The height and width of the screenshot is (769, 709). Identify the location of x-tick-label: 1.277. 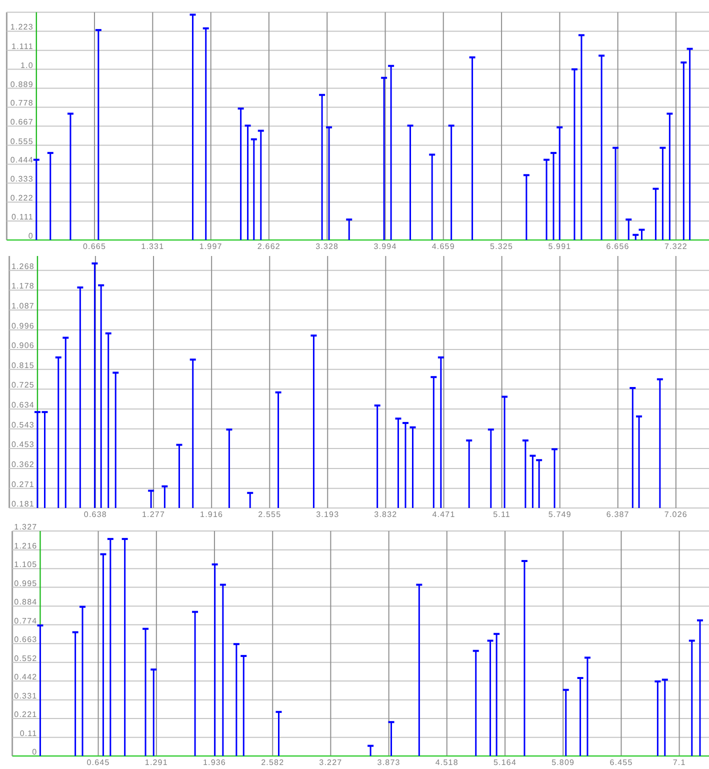
(154, 514).